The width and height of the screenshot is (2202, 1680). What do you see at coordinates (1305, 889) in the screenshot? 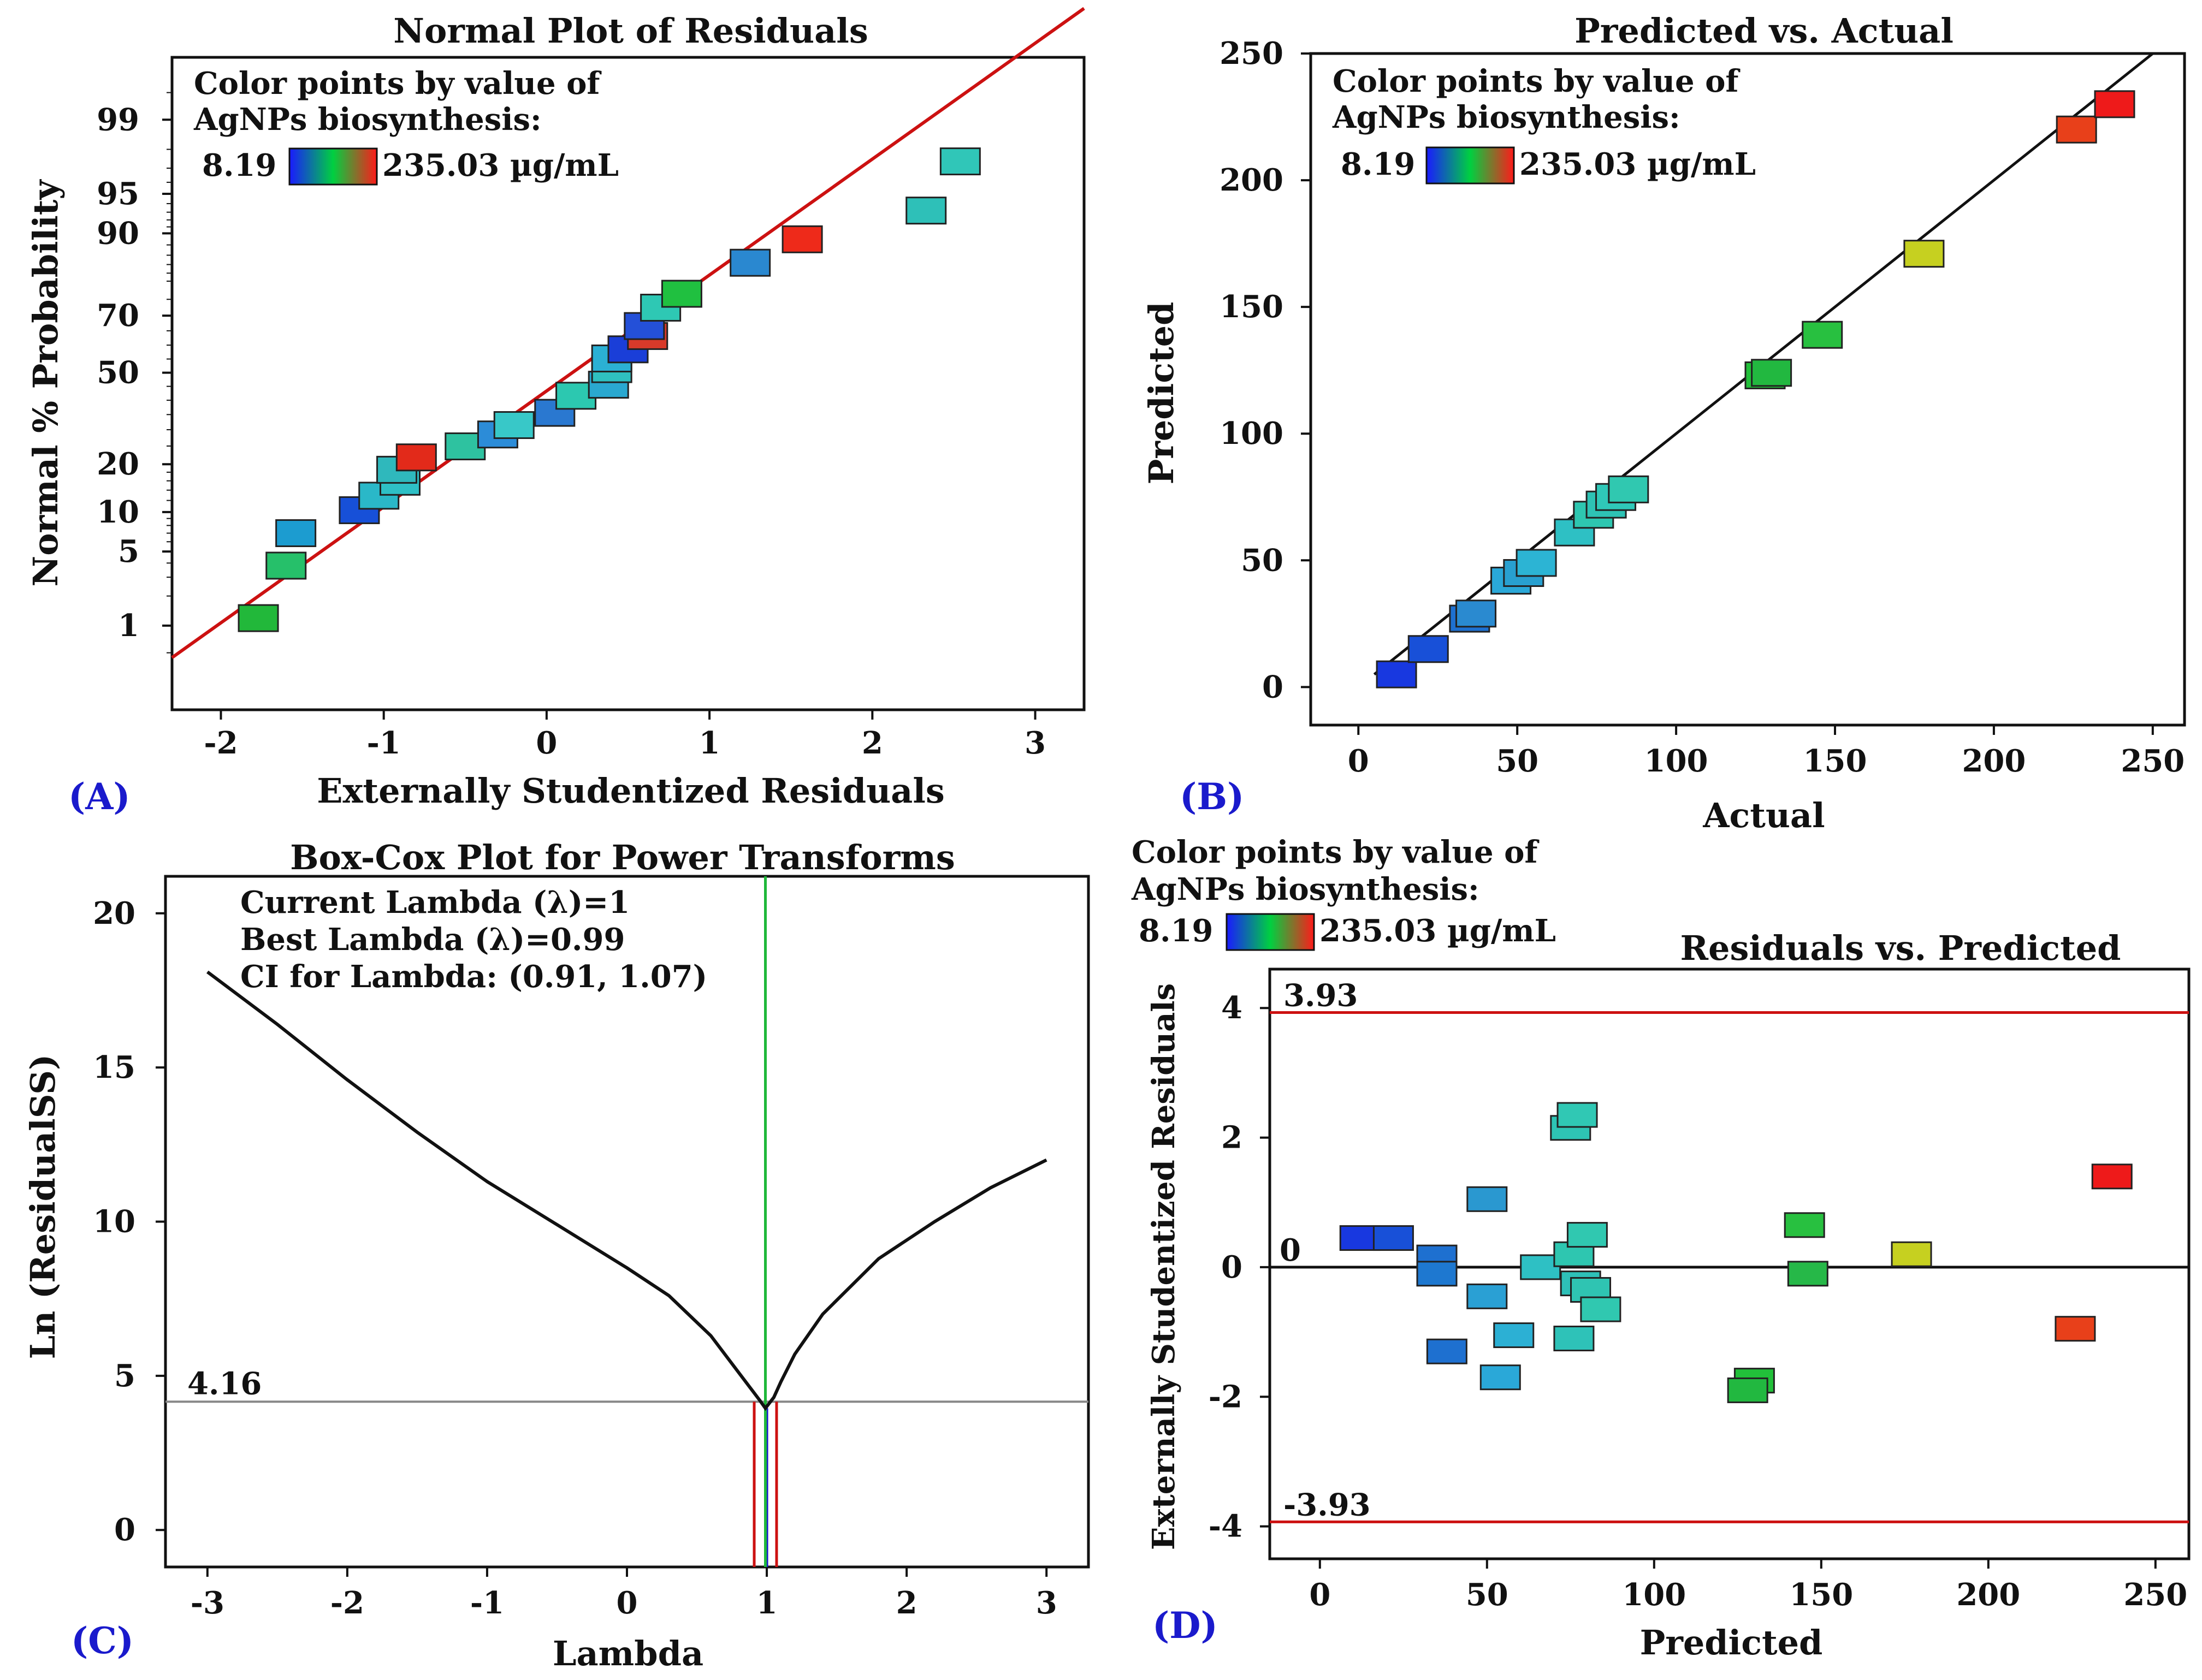
I see `legend-d-line2: AgNPs biosynthesis:` at bounding box center [1305, 889].